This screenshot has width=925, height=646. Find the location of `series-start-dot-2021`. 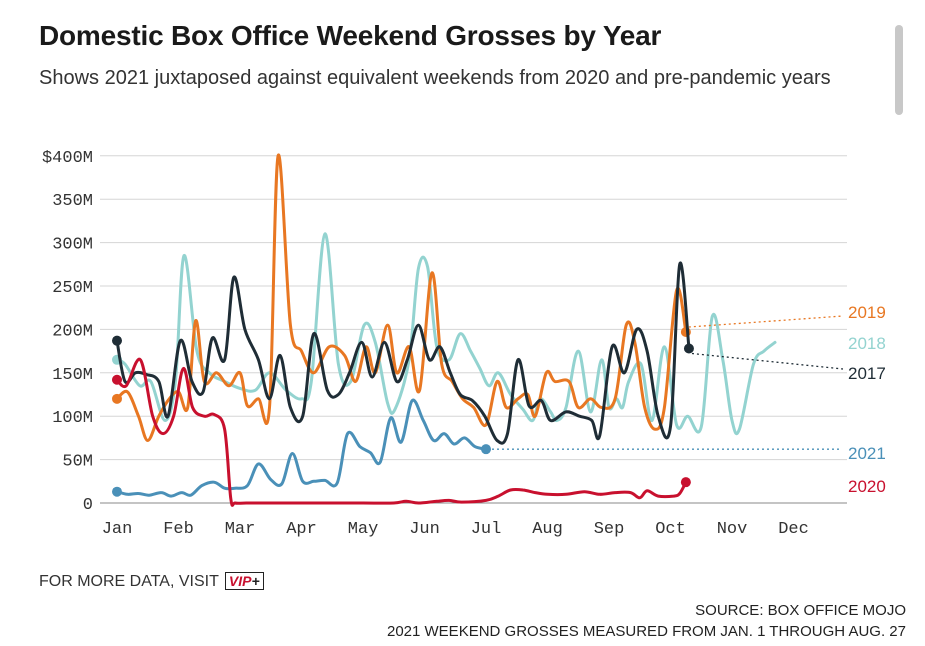

series-start-dot-2021 is located at coordinates (117, 491).